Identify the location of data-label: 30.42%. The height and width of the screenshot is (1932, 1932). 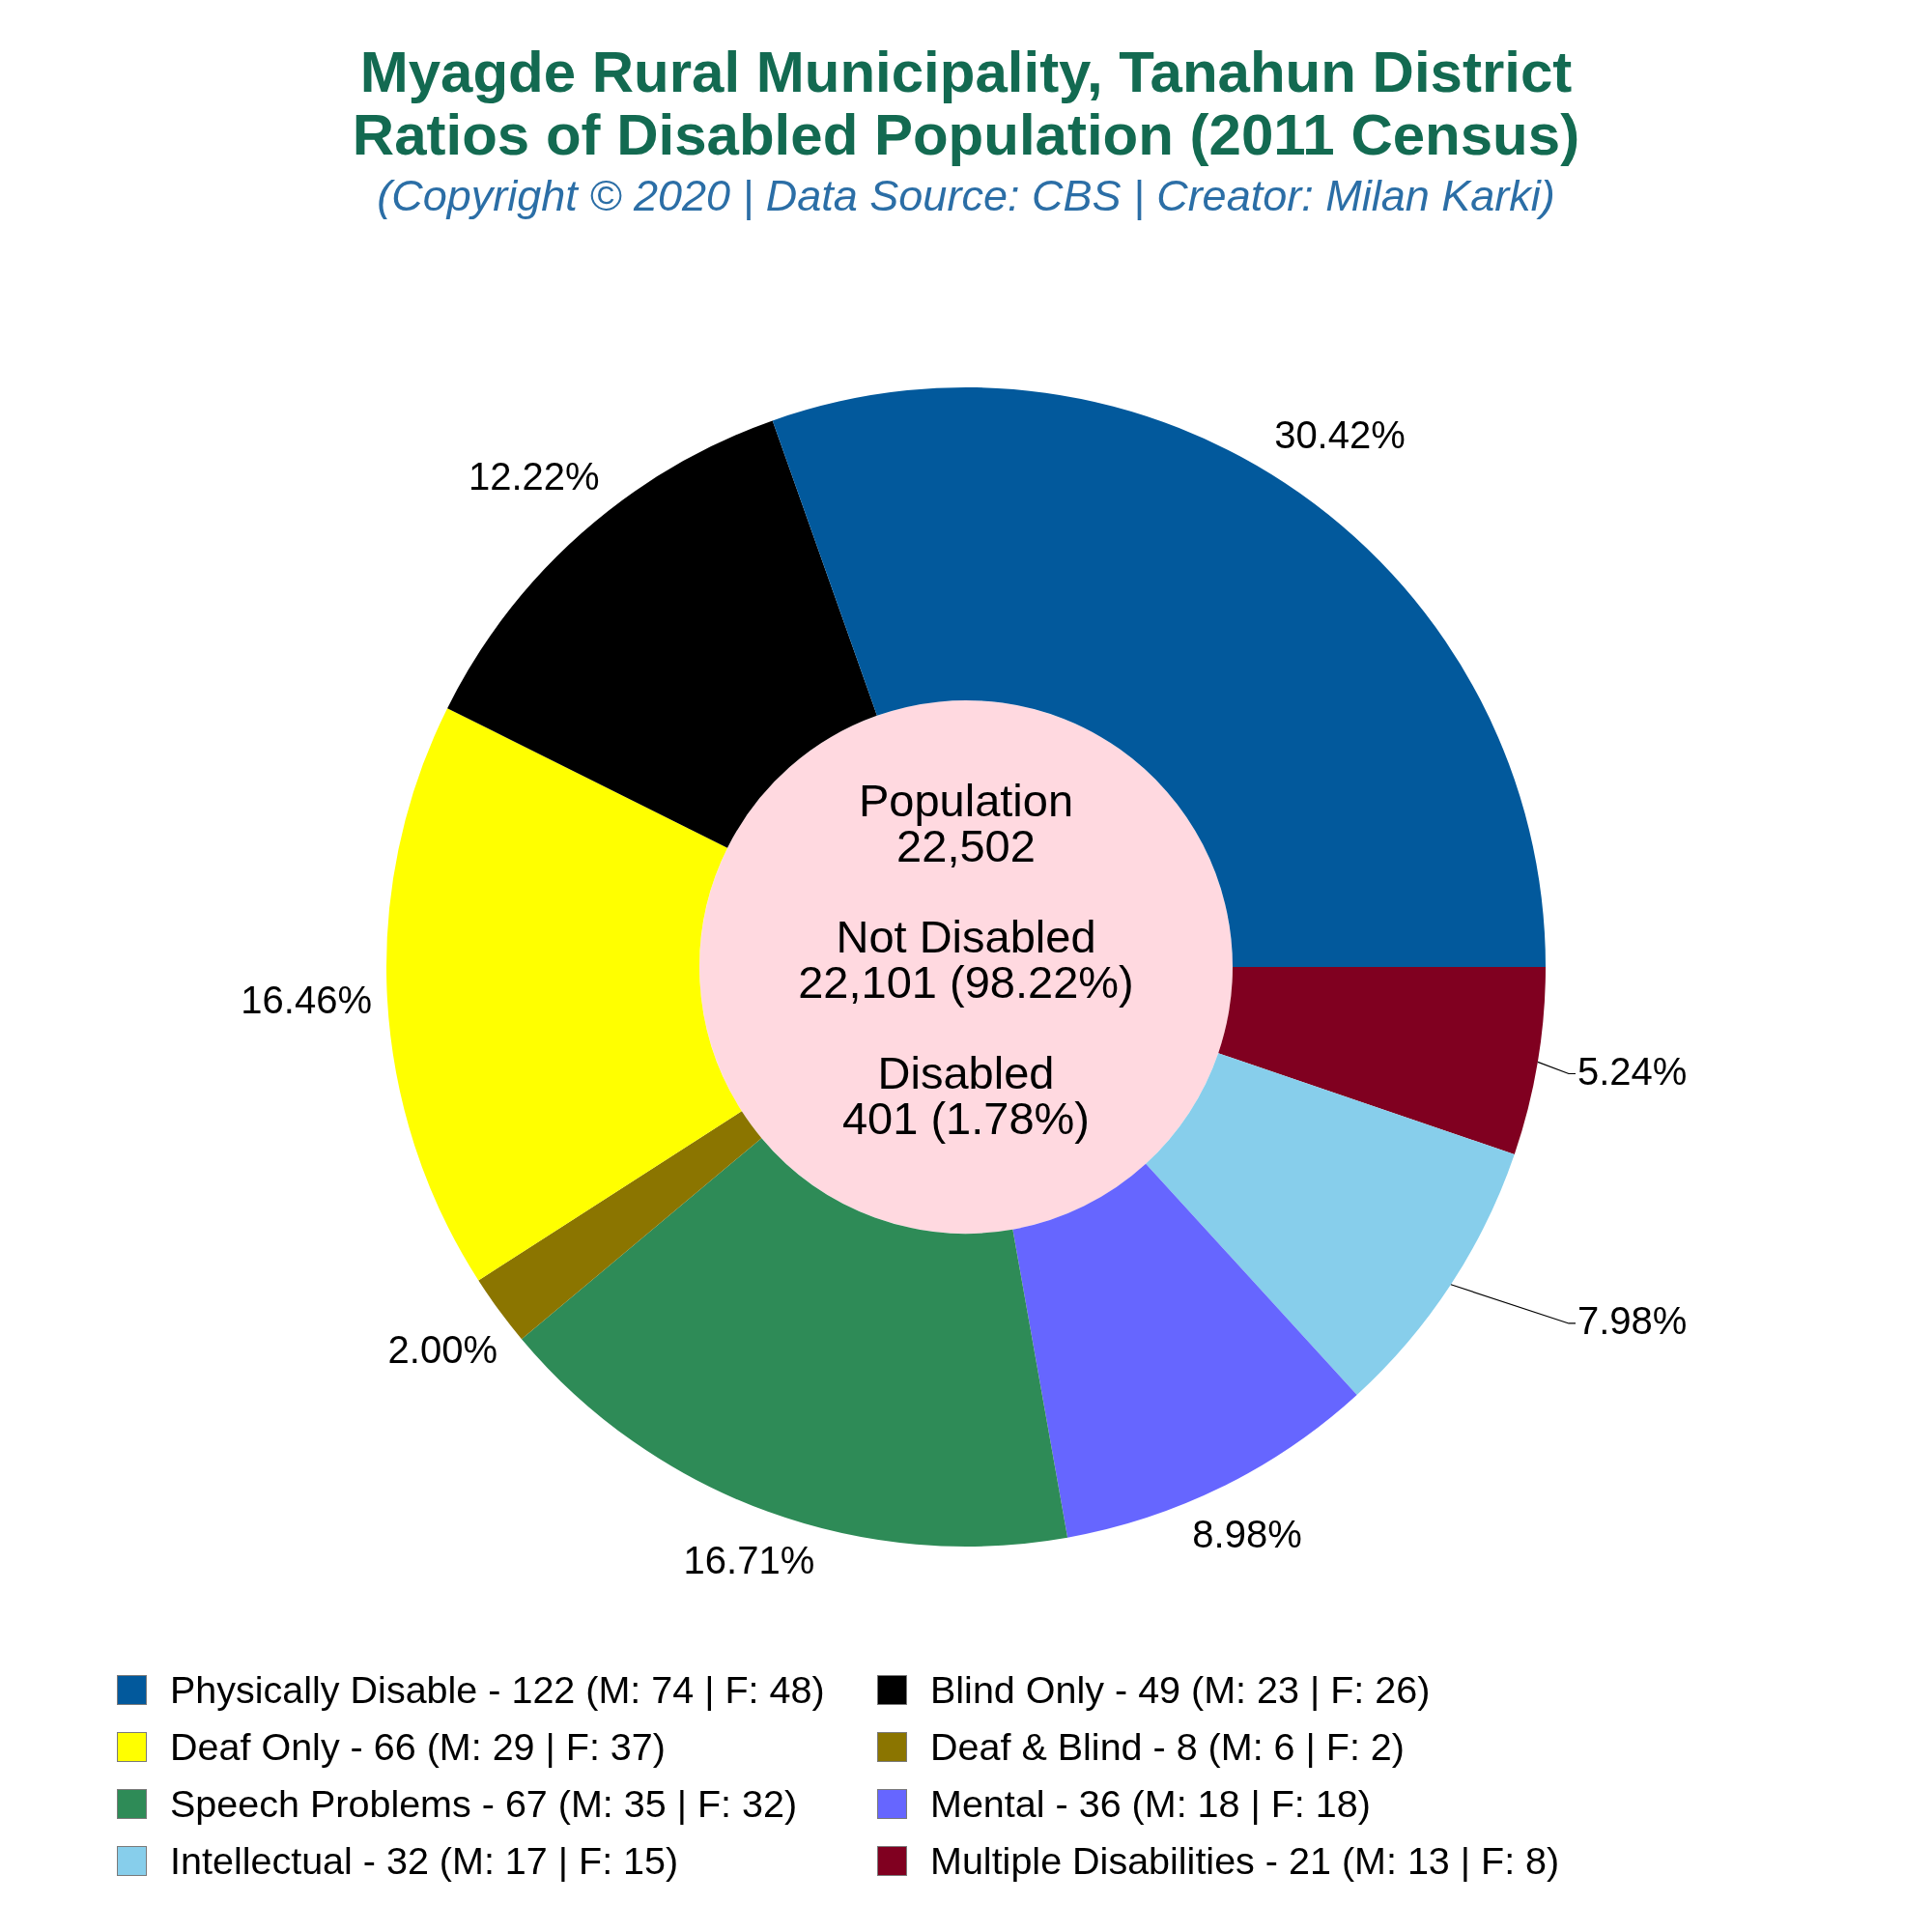
(1340, 435).